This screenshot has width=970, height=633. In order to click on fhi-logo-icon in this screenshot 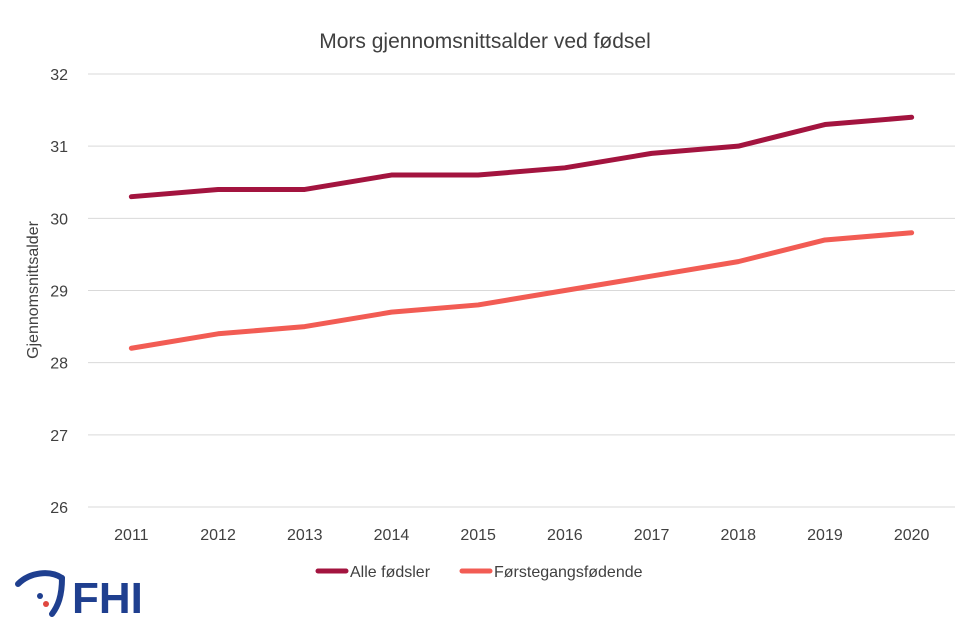, I will do `click(40, 593)`.